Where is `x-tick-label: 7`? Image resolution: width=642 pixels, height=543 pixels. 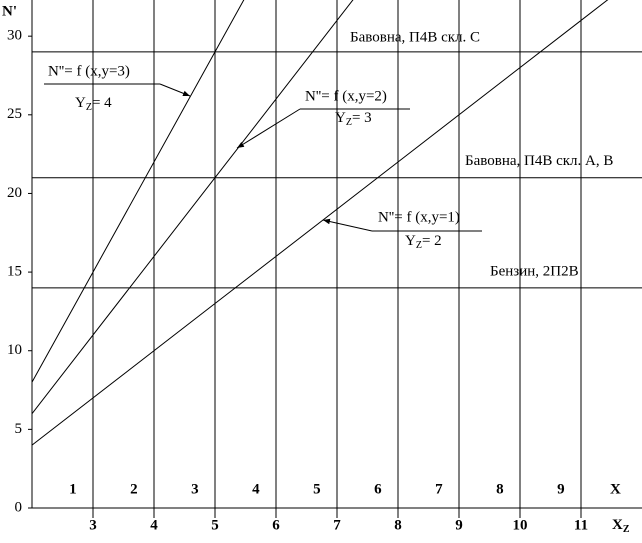
x-tick-label: 7 is located at coordinates (337, 525).